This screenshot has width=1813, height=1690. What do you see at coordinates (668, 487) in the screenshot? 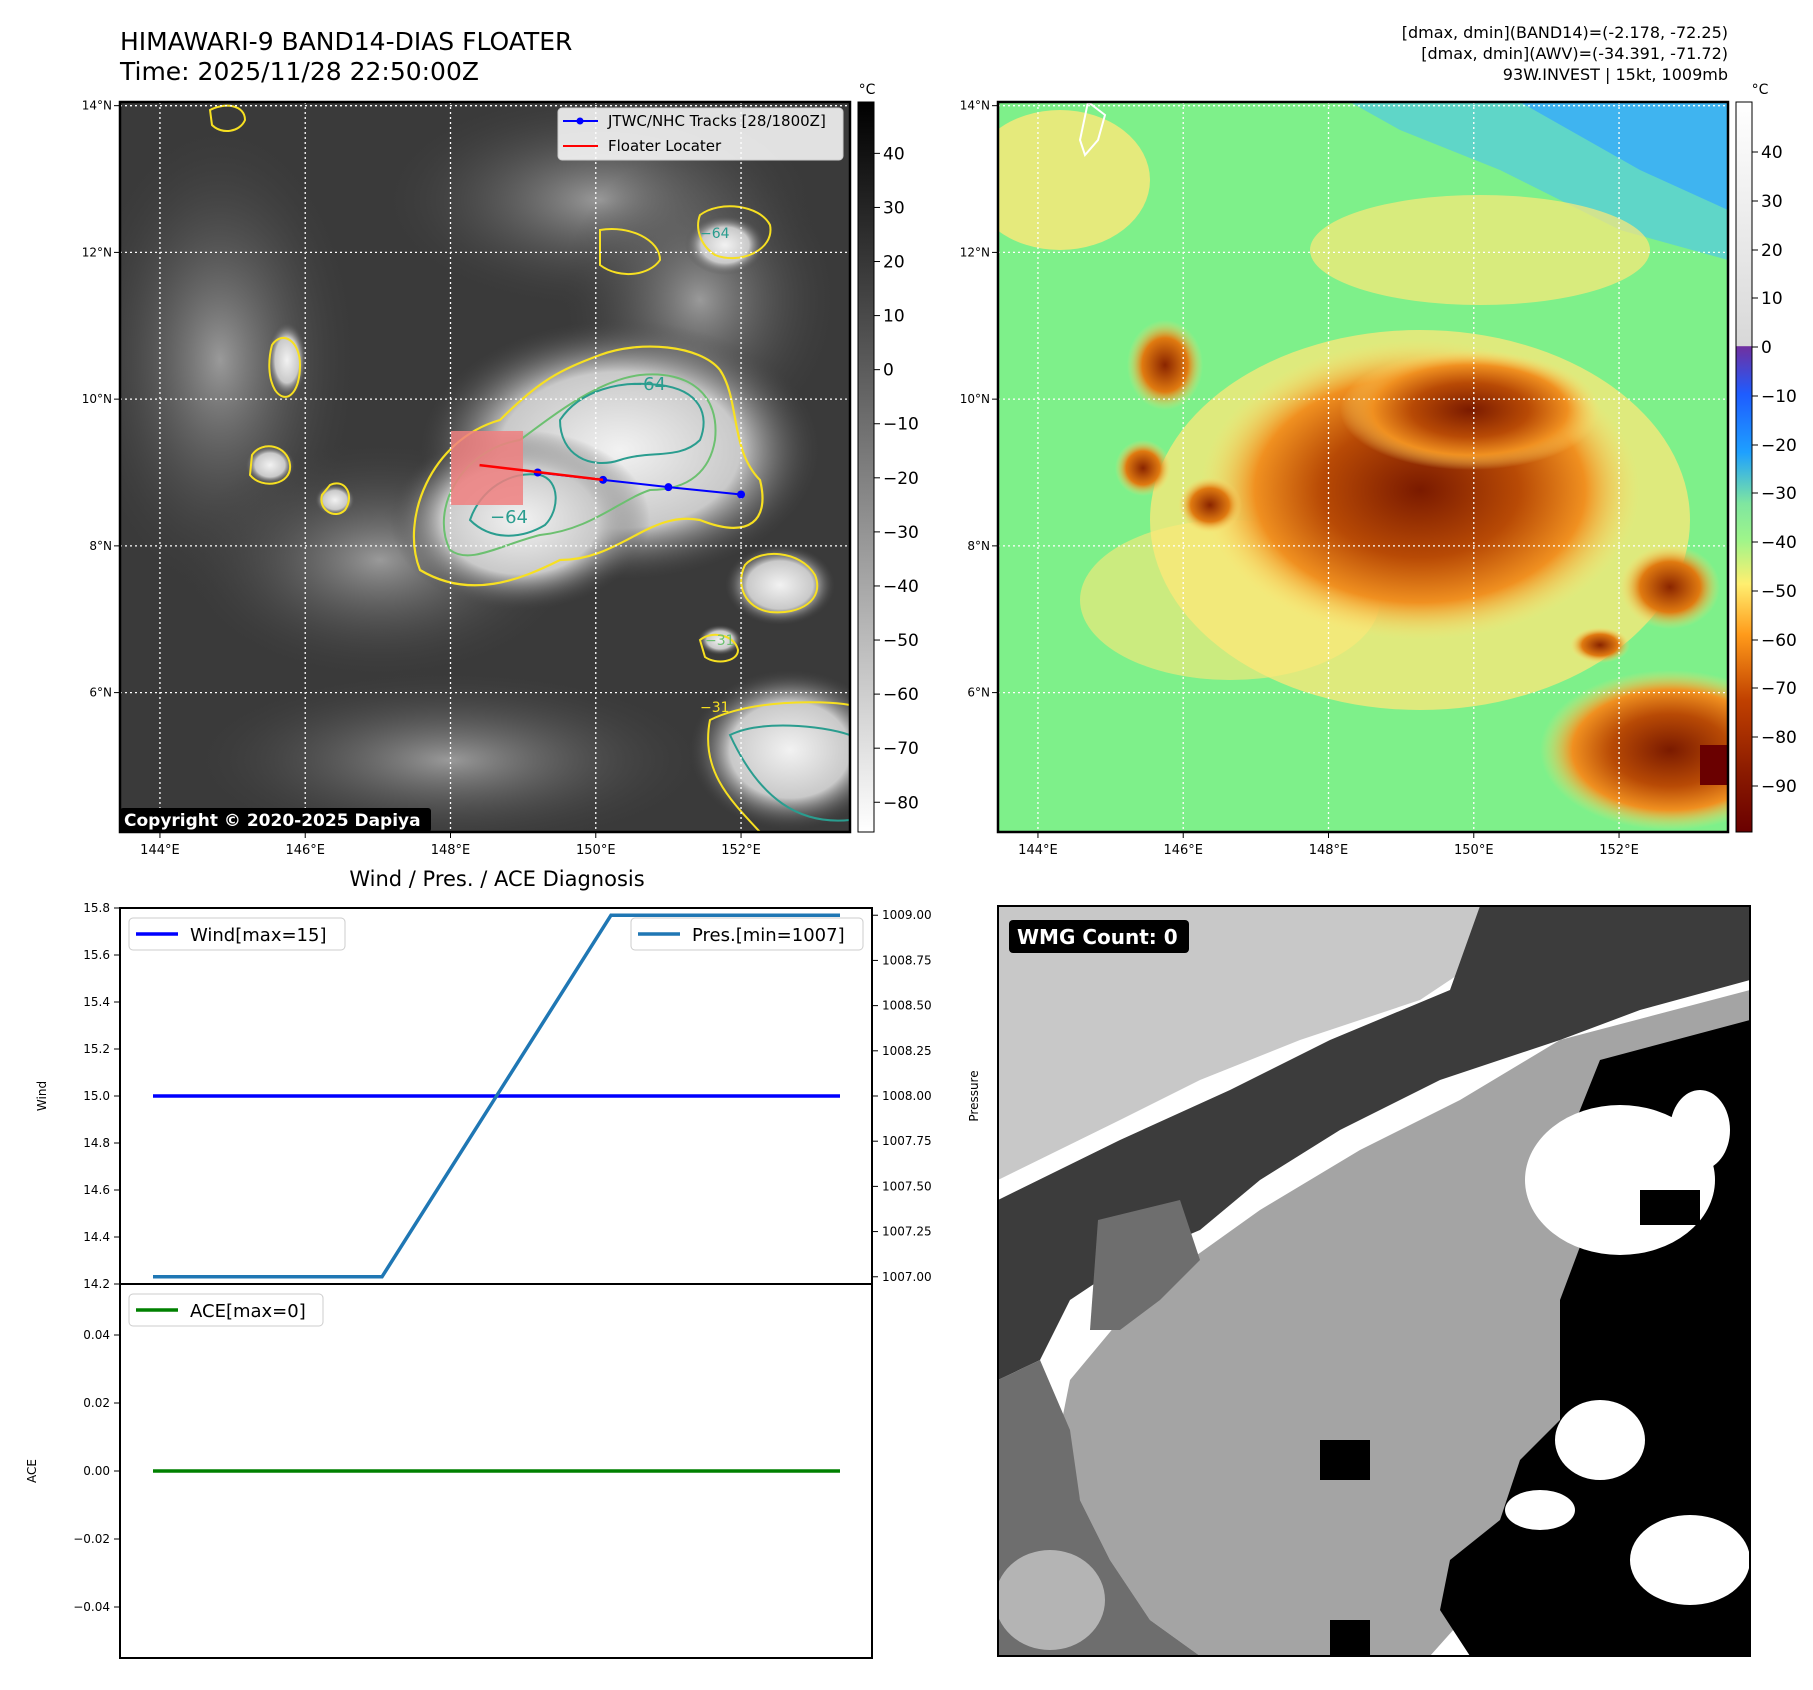
I see `track-point` at bounding box center [668, 487].